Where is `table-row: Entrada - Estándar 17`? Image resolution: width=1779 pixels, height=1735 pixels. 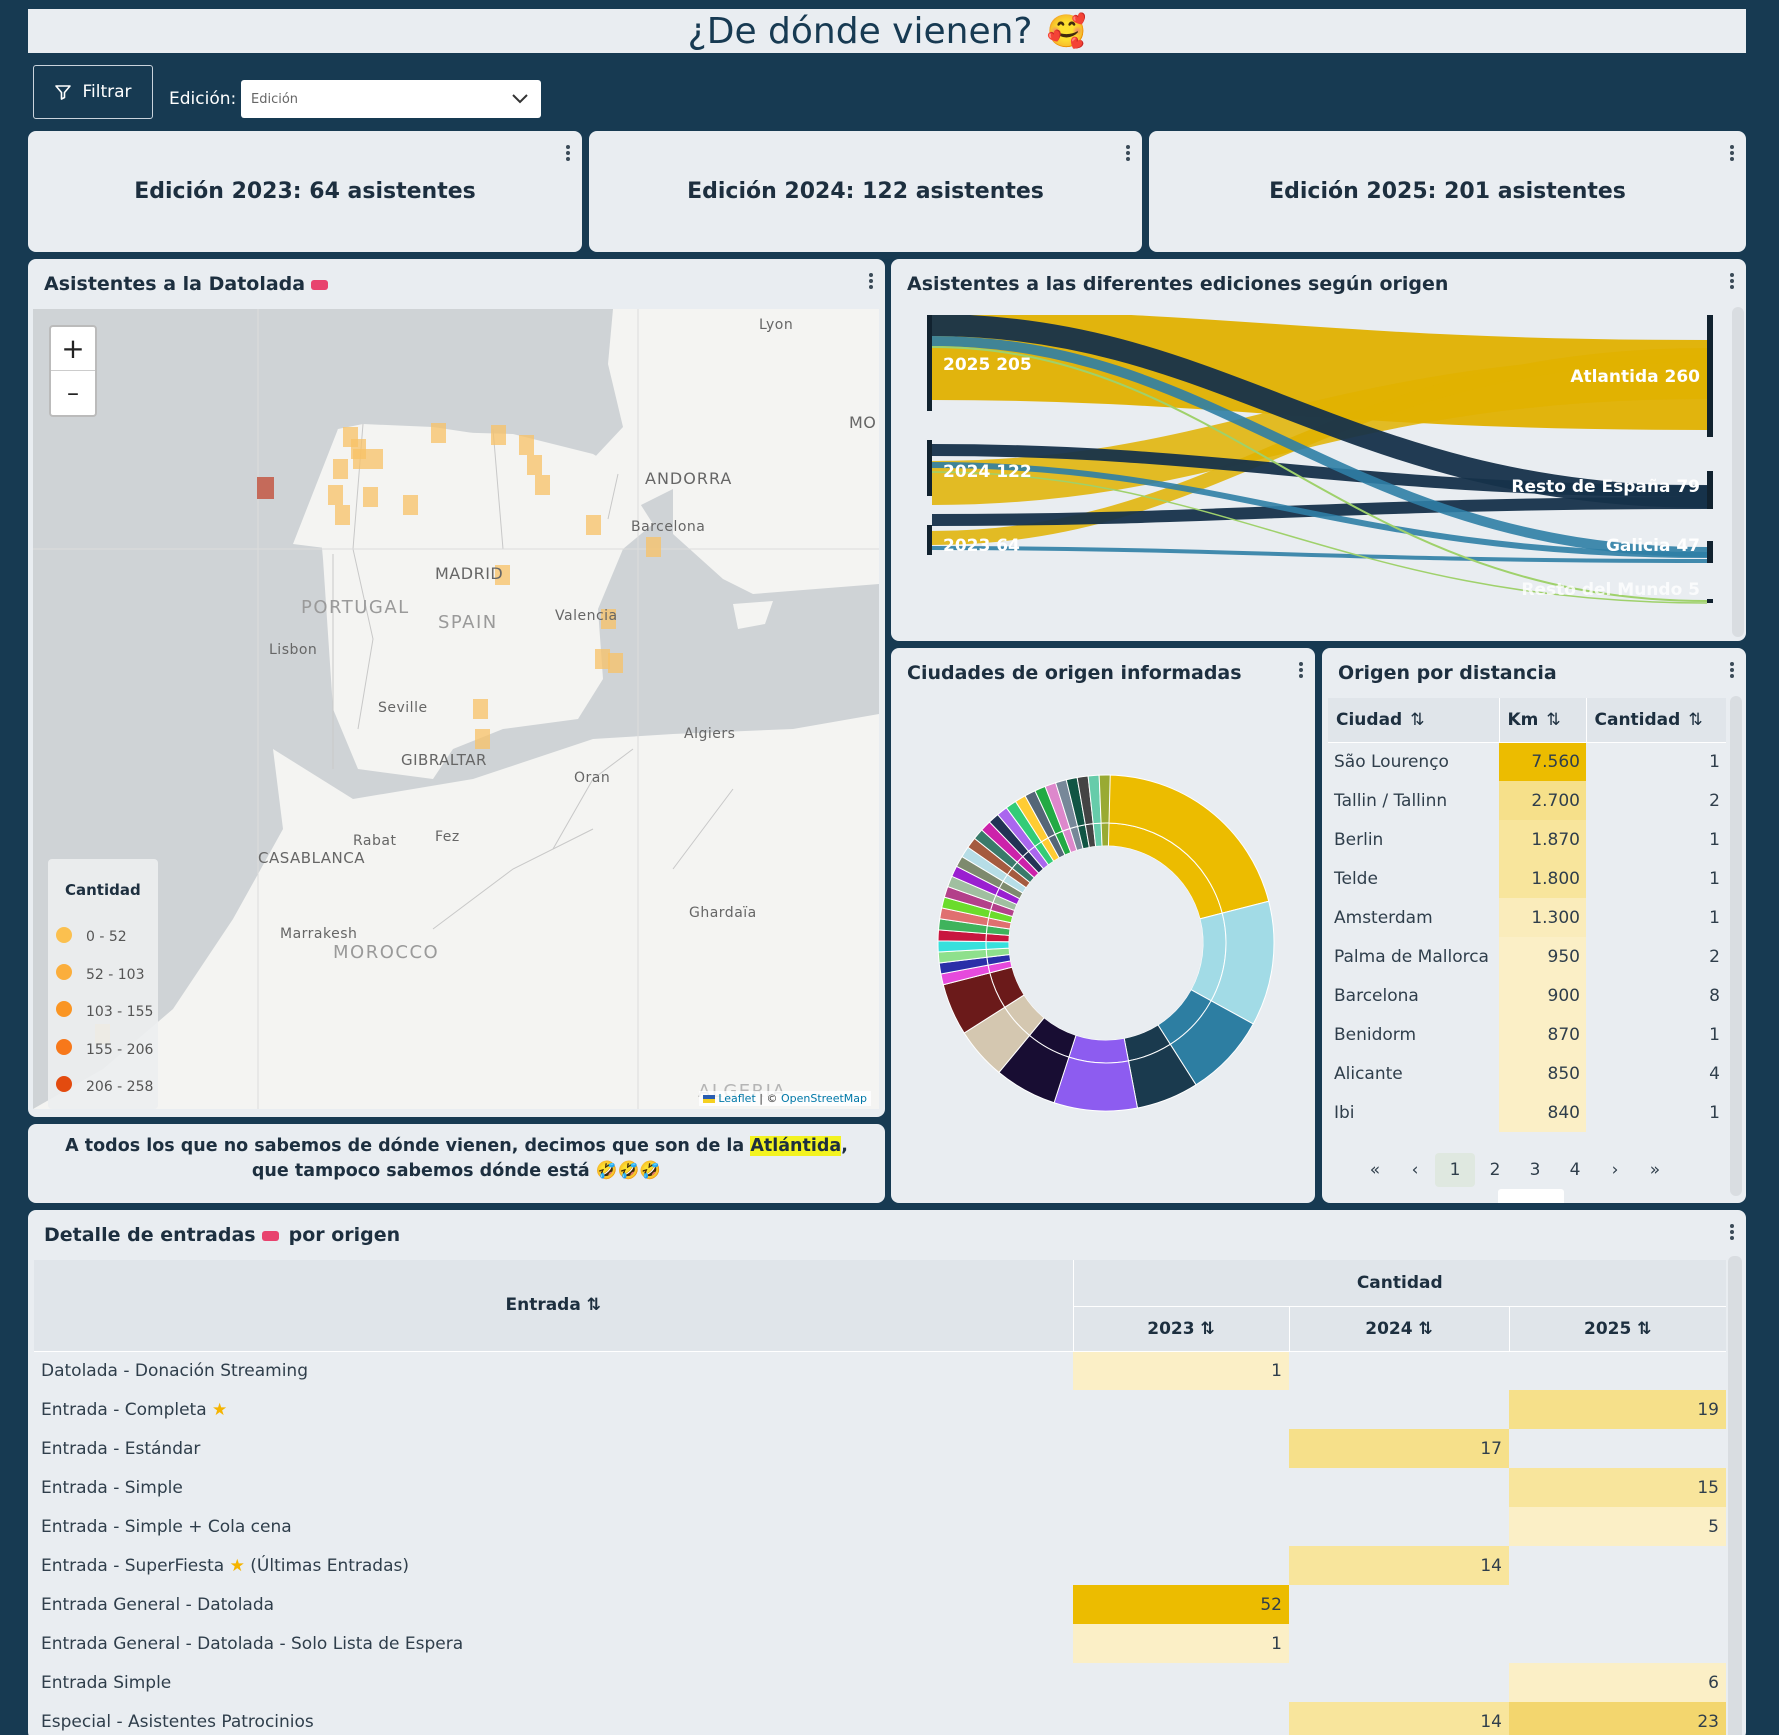 table-row: Entrada - Estándar 17 is located at coordinates (880, 1448).